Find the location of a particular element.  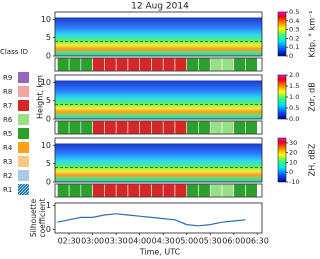

colorbar-tick-label: -10 is located at coordinates (294, 182).